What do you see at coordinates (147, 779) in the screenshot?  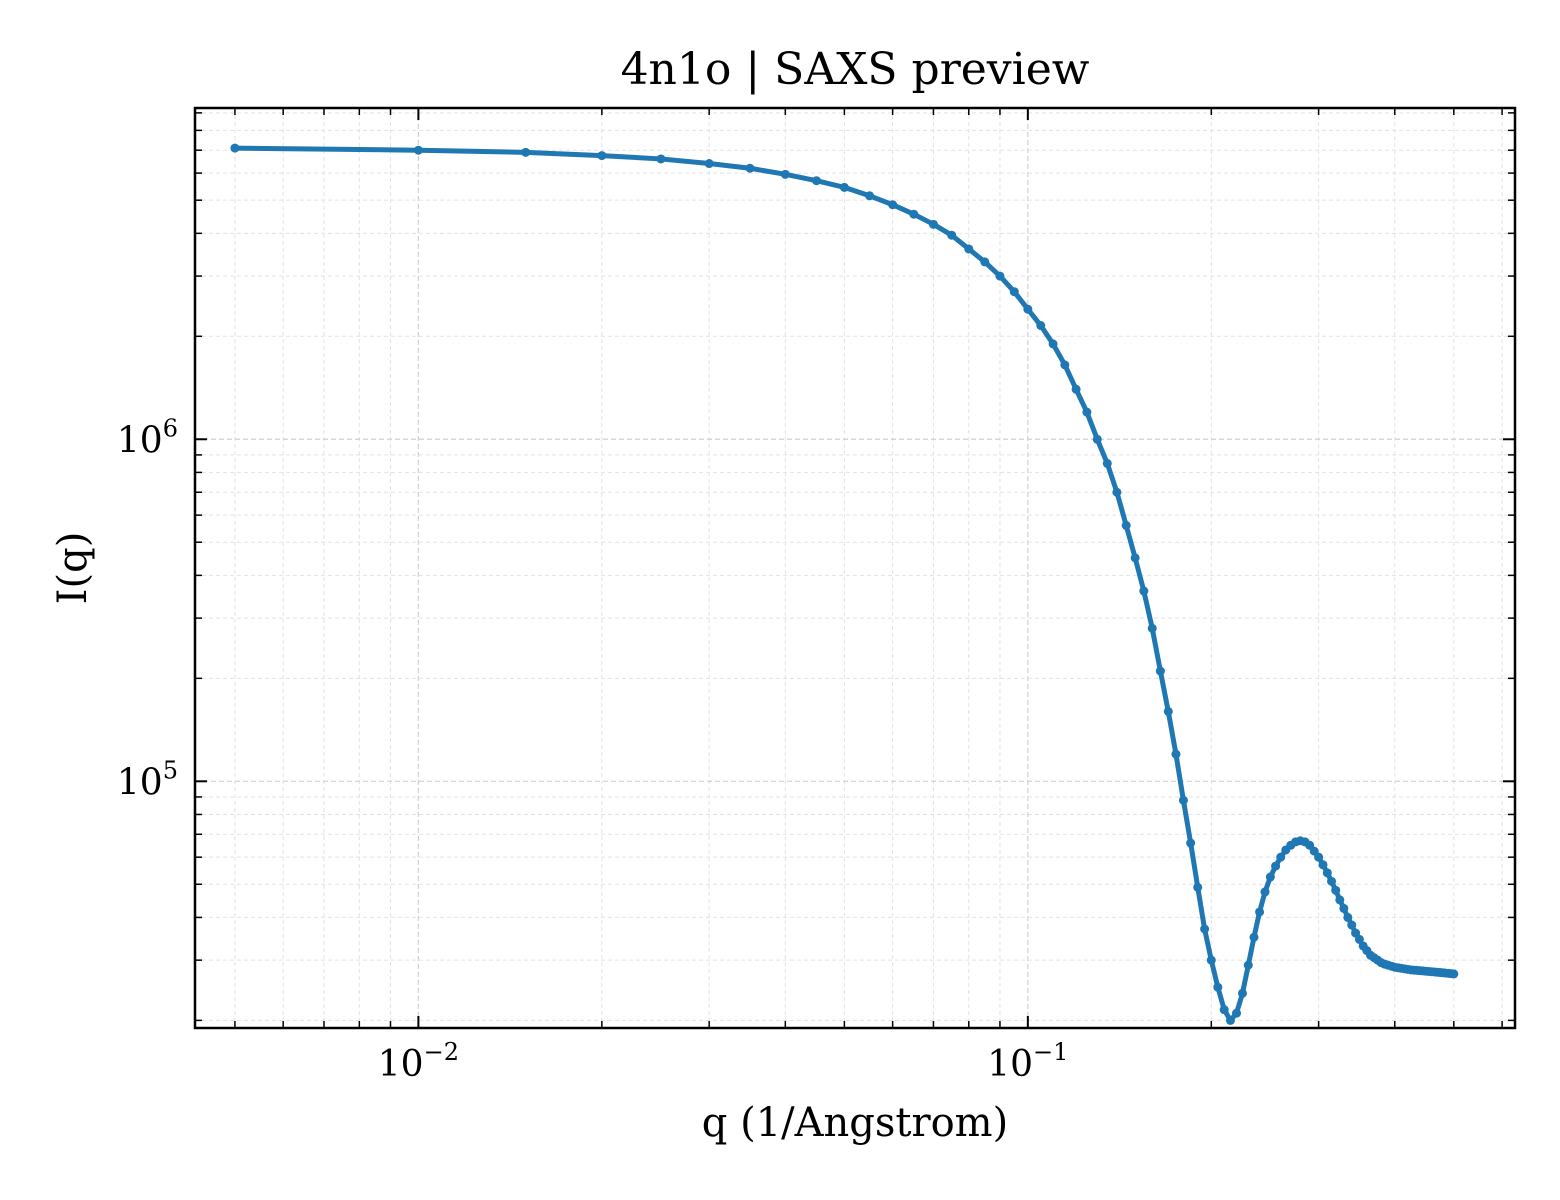 I see `y-tick-label: 10⁵` at bounding box center [147, 779].